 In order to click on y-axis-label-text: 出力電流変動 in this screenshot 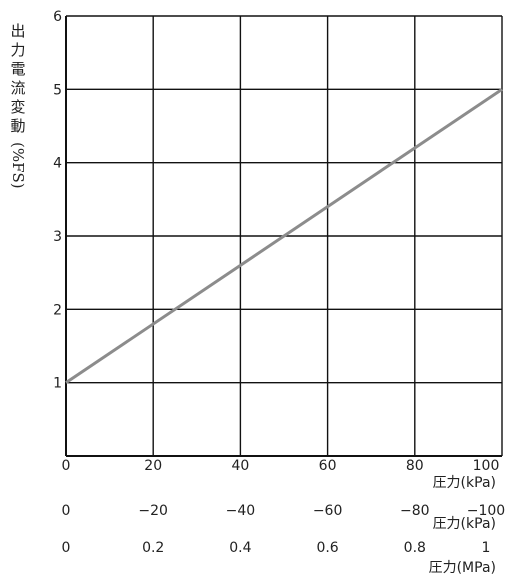, I will do `click(18, 78)`.